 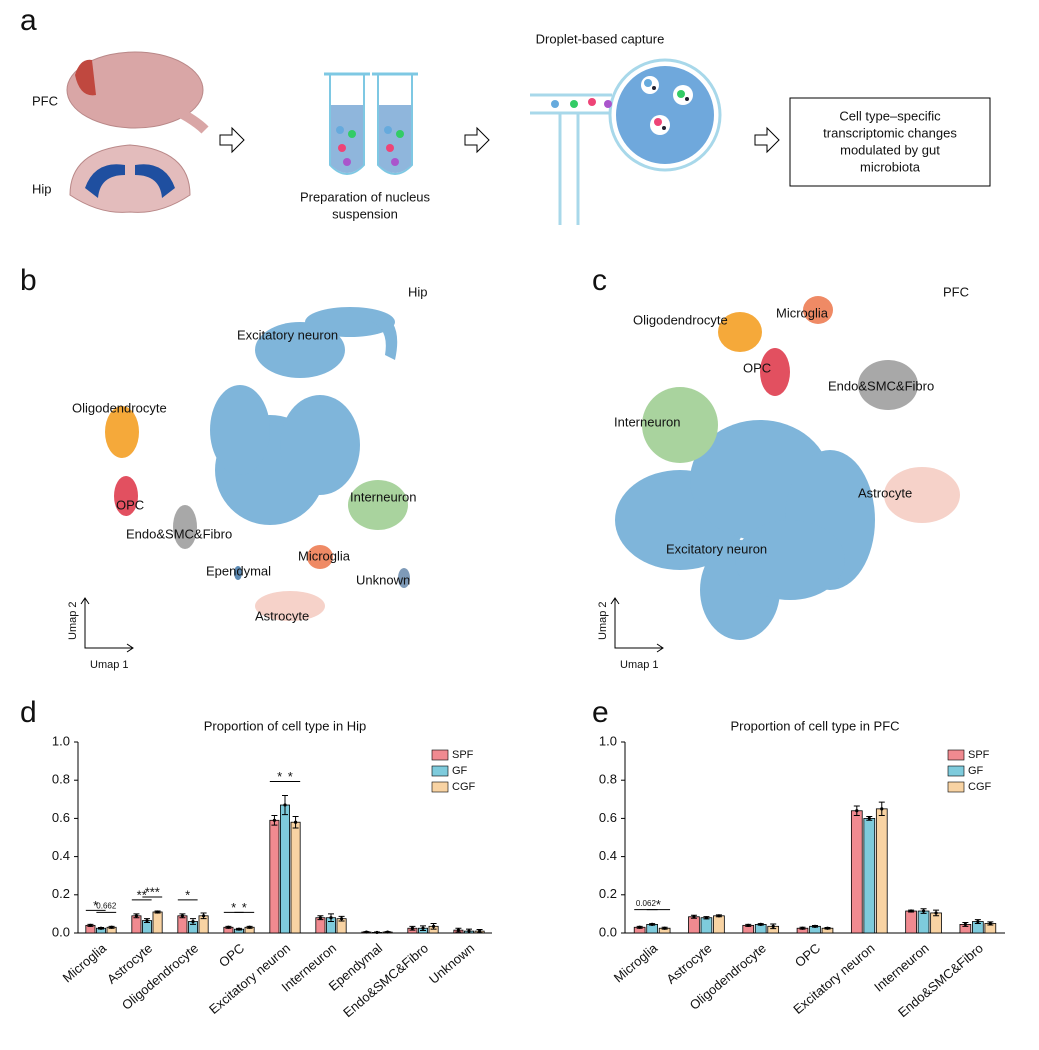 I want to click on panel-label: c, so click(x=599, y=280).